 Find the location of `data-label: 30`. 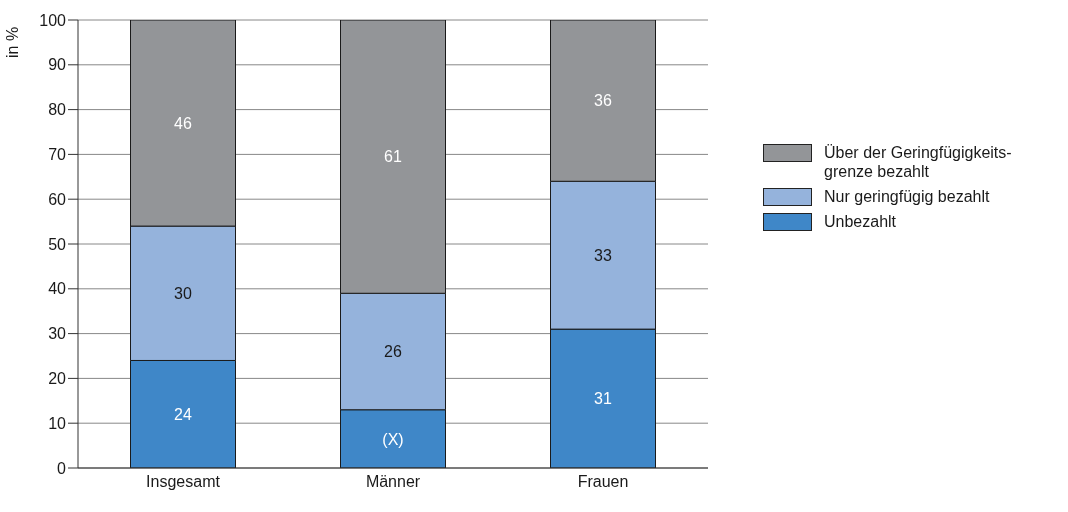

data-label: 30 is located at coordinates (183, 293).